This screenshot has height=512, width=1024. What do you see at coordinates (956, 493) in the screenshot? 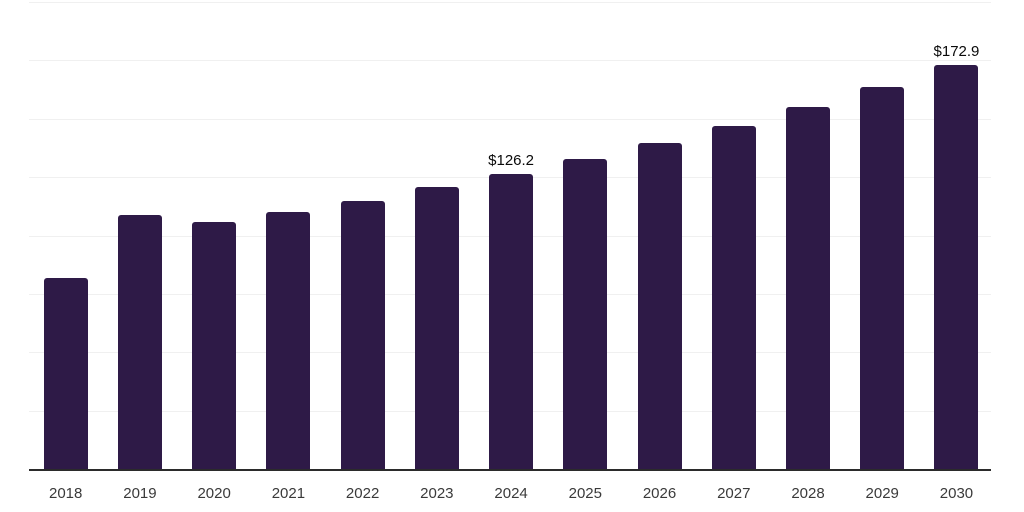
I see `x-tick-2030: 2030` at bounding box center [956, 493].